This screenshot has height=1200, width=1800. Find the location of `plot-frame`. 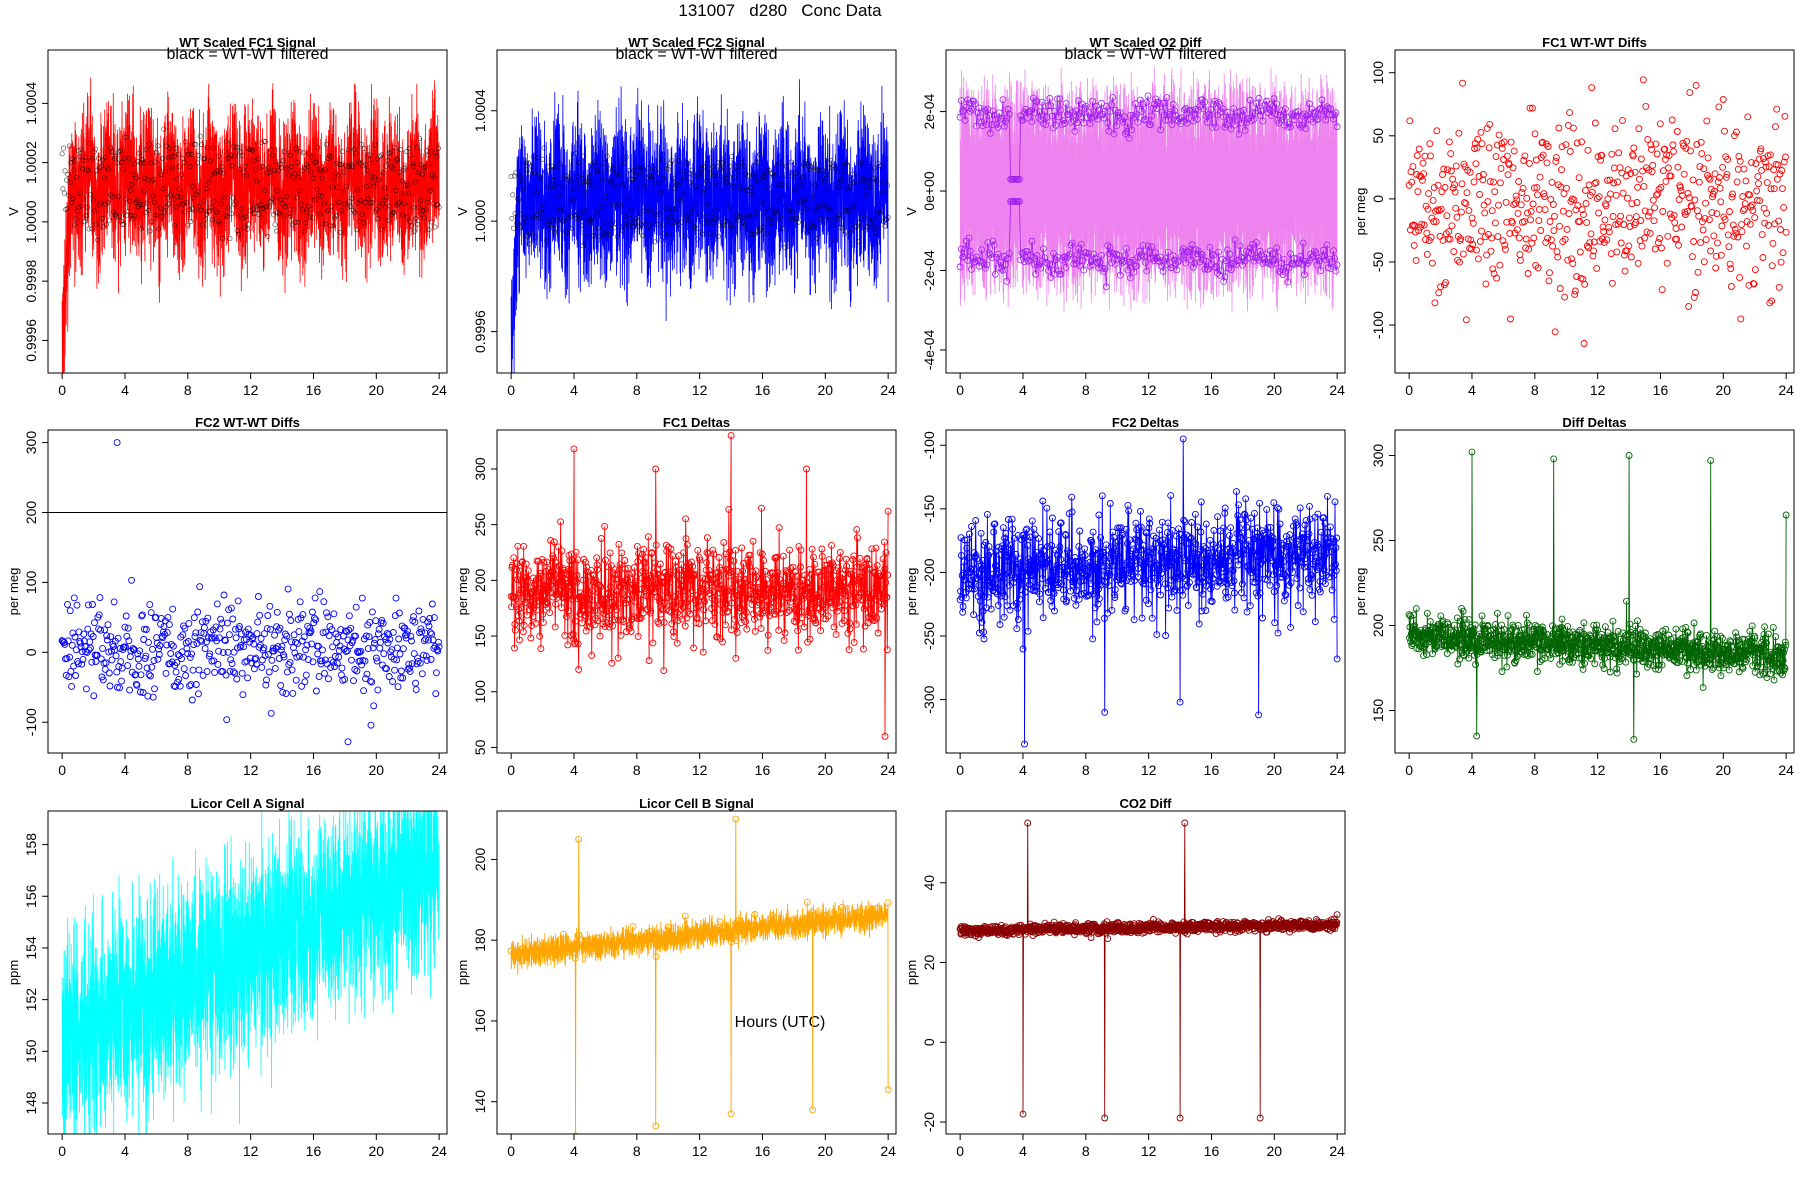

plot-frame is located at coordinates (696, 211).